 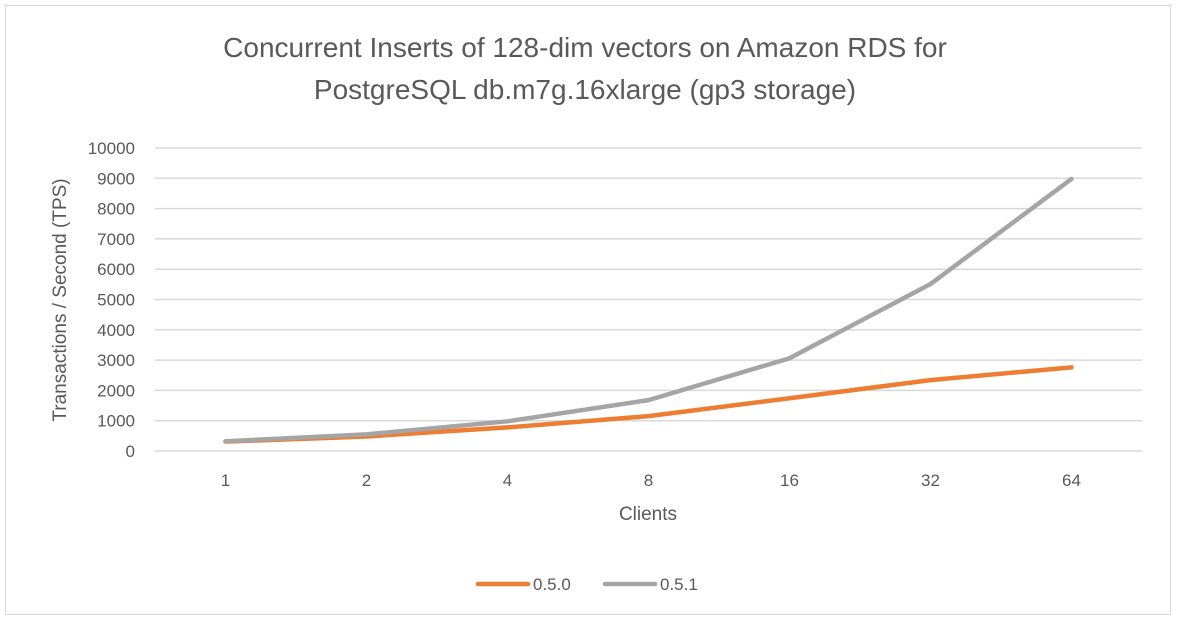 What do you see at coordinates (679, 584) in the screenshot?
I see `legend-label-0.5.1: 0.5.1` at bounding box center [679, 584].